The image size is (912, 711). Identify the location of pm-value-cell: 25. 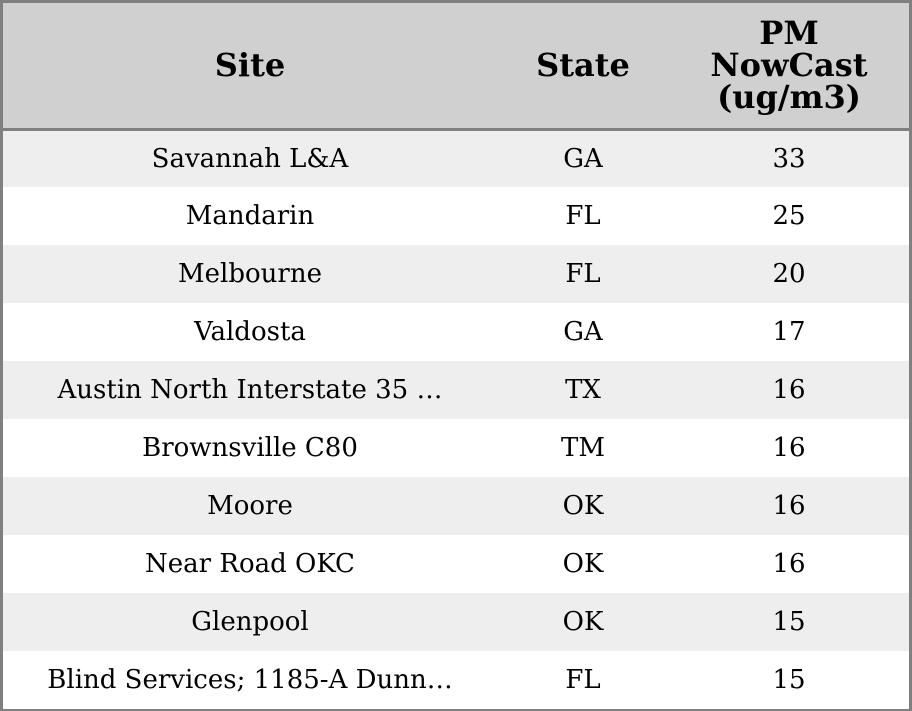
(789, 216).